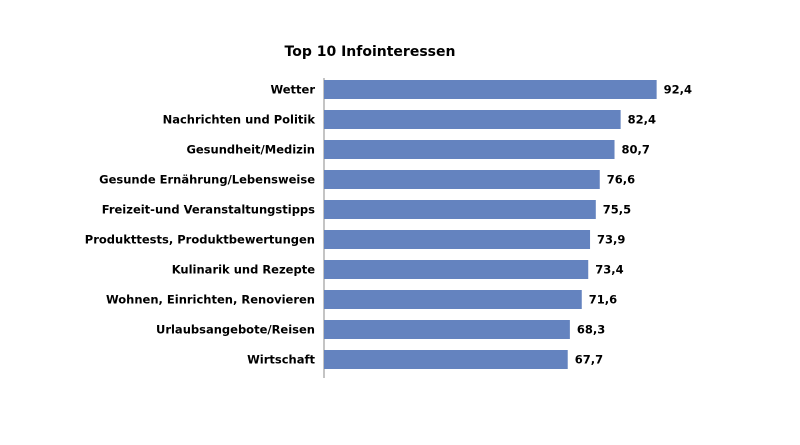 This screenshot has height=445, width=800. What do you see at coordinates (642, 120) in the screenshot?
I see `value-label-2: 82,4` at bounding box center [642, 120].